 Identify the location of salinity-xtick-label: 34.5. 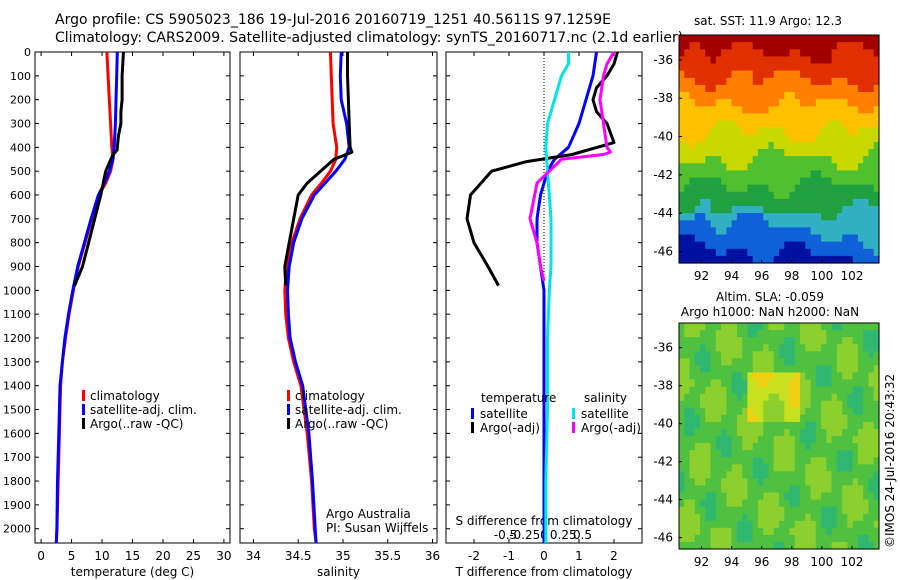
(298, 556).